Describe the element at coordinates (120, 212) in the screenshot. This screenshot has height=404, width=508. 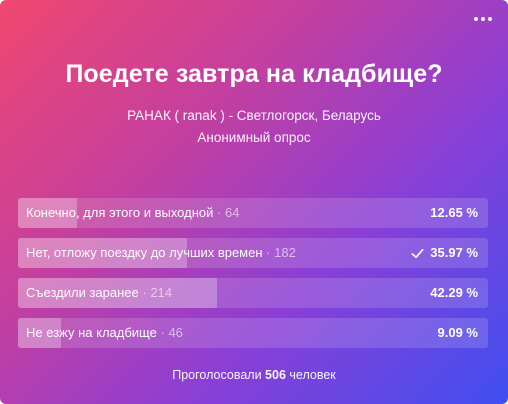
I see `option-text: Конечно, для этого и выходной` at that location.